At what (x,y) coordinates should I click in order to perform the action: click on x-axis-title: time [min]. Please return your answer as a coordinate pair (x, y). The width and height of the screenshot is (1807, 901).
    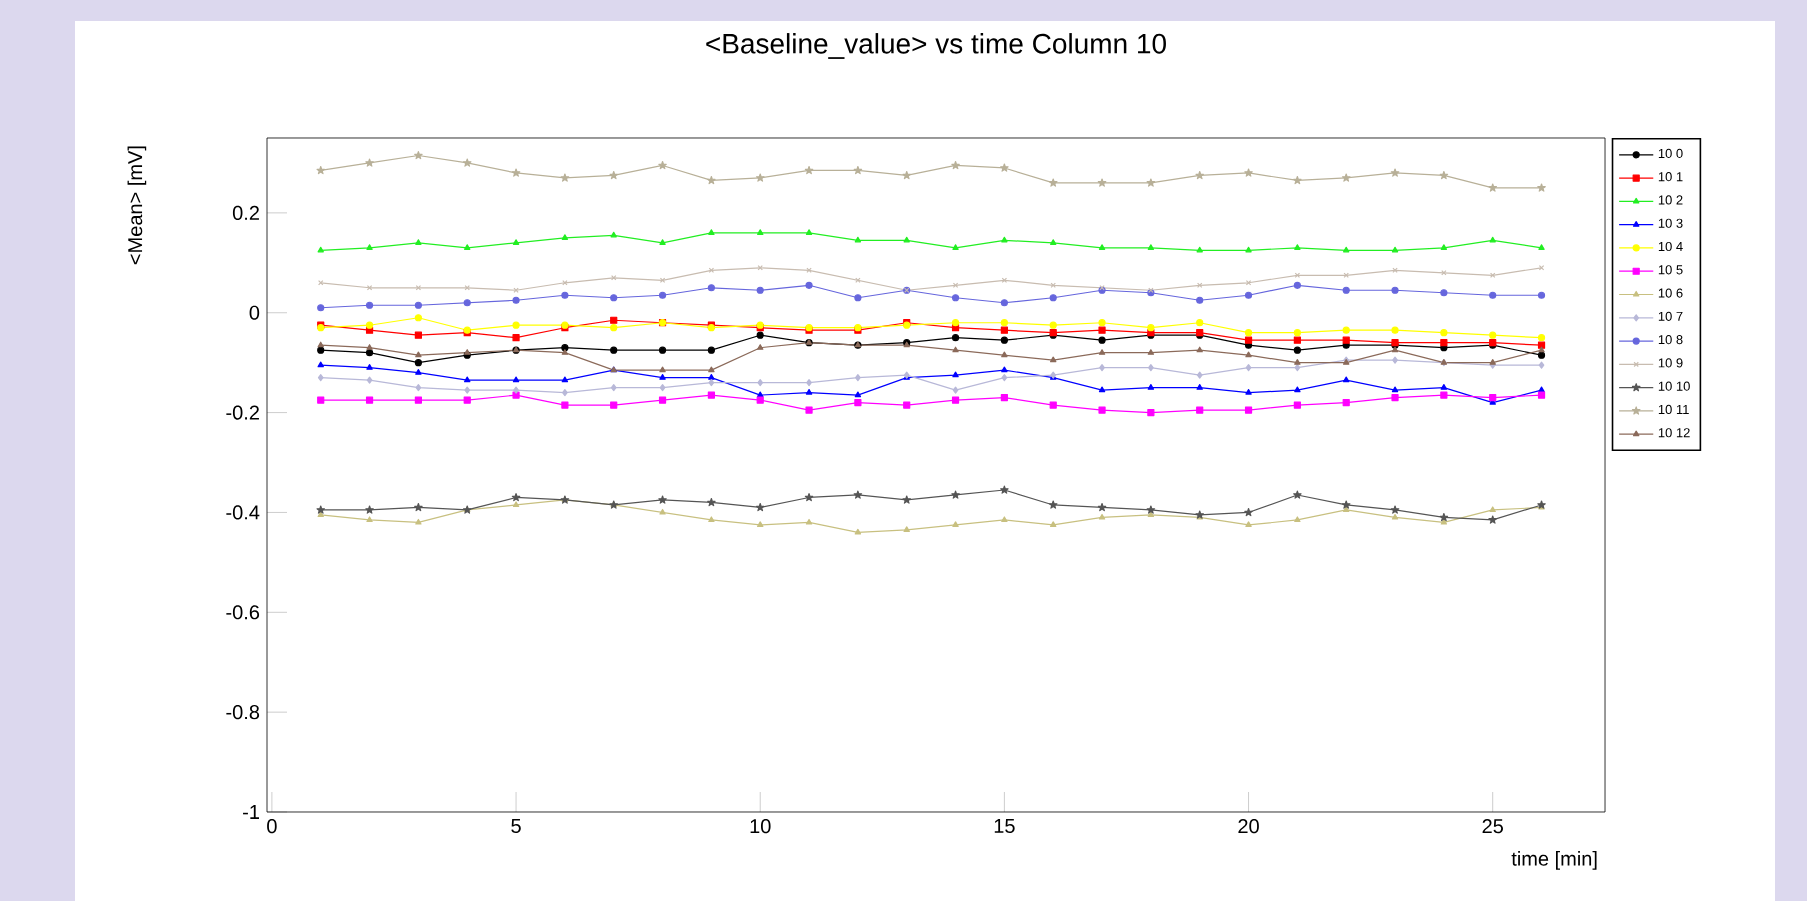
    Looking at the image, I should click on (1554, 860).